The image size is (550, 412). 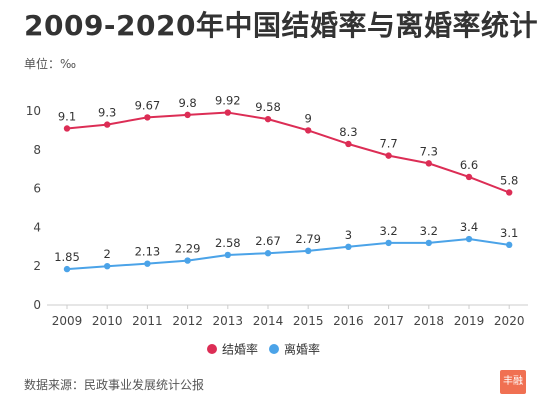 I want to click on data-label: 9.1, so click(x=67, y=116).